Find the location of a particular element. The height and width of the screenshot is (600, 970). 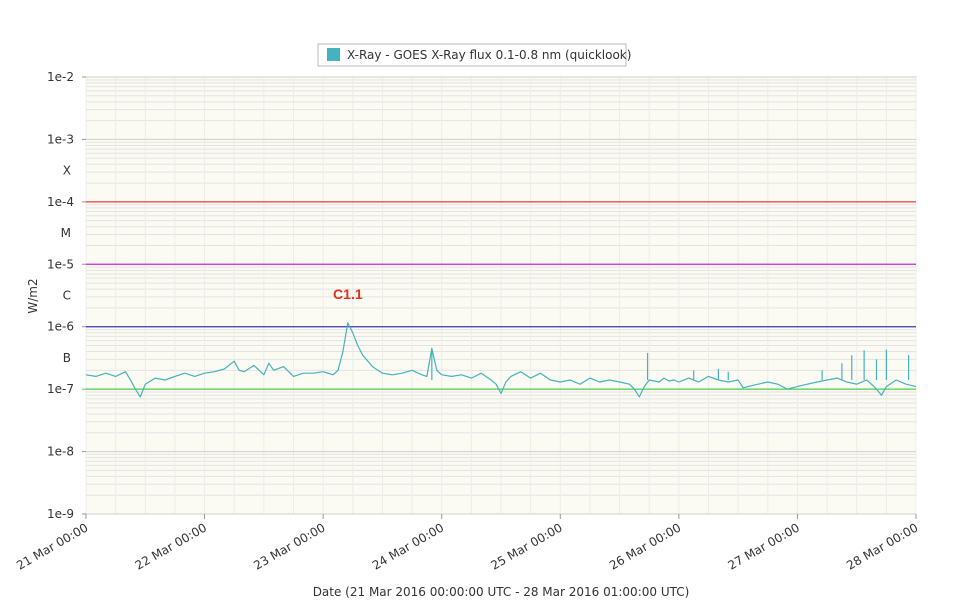

y-axis-title: W/m2 is located at coordinates (33, 295).